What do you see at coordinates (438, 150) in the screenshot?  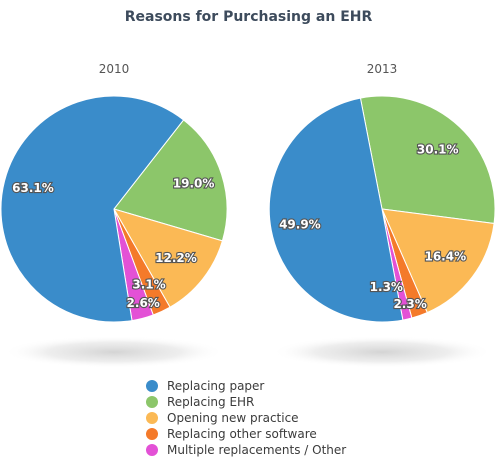 I see `pie-slice-label: 30.1%` at bounding box center [438, 150].